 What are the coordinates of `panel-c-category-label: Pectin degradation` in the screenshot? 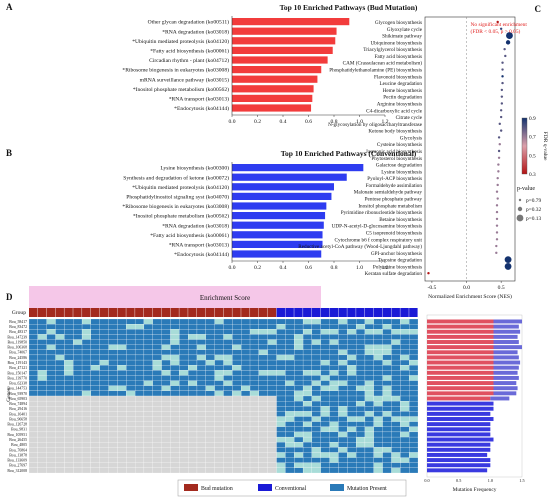 It's located at (402, 98).